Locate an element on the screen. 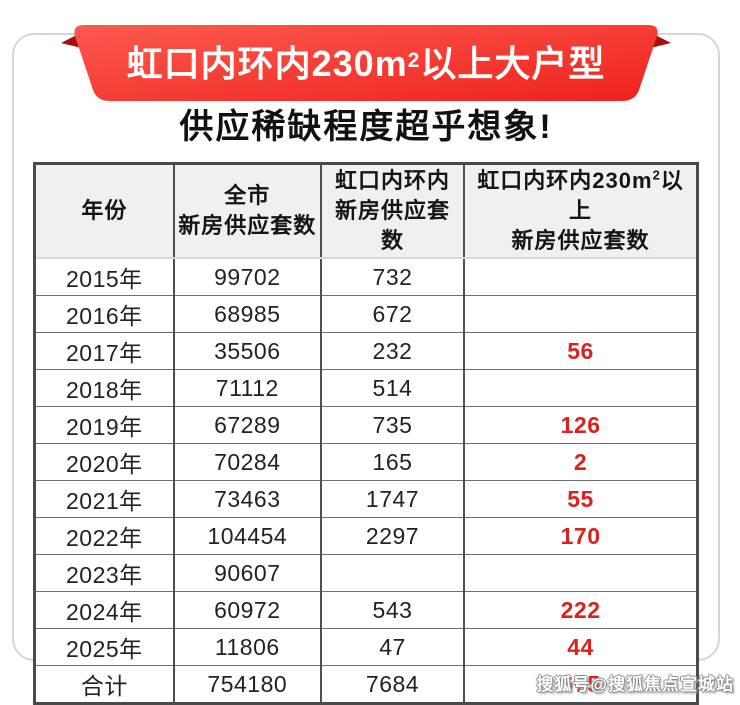  title-ribbon: 虹口内环内230m 2 以上大户型 is located at coordinates (366, 62).